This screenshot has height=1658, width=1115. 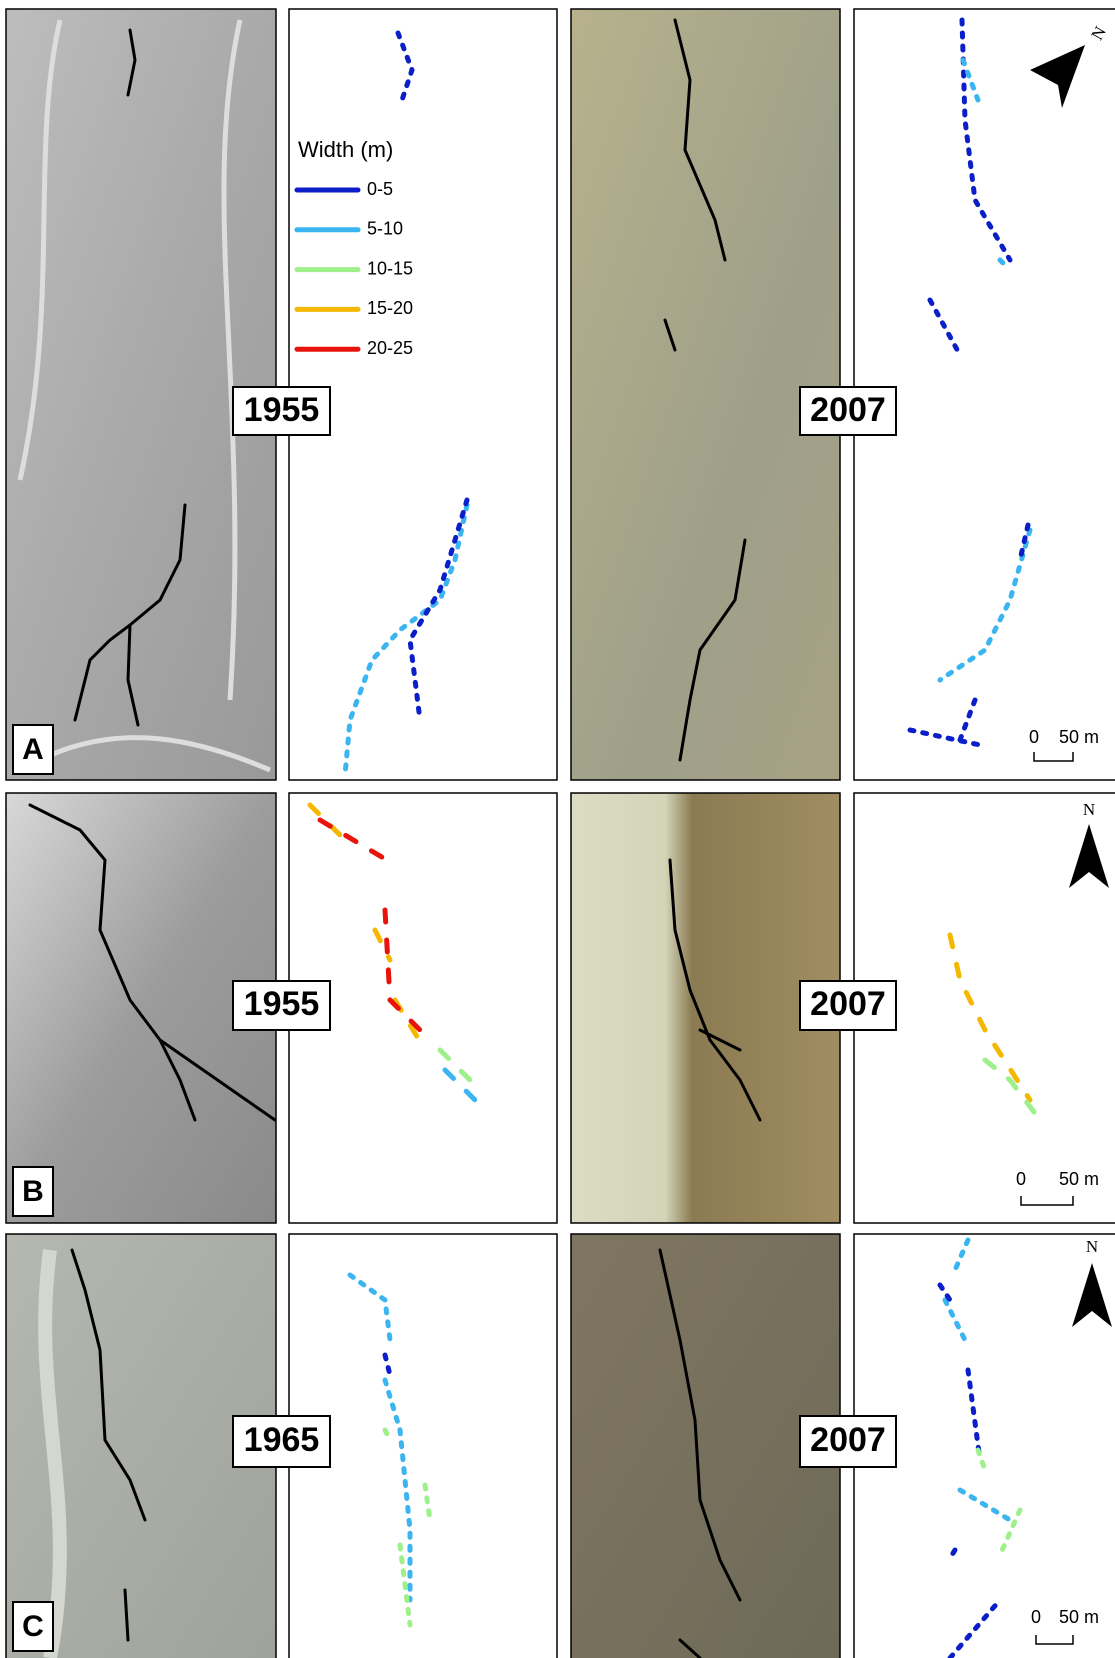 I want to click on panel-letter: A, so click(x=33, y=749).